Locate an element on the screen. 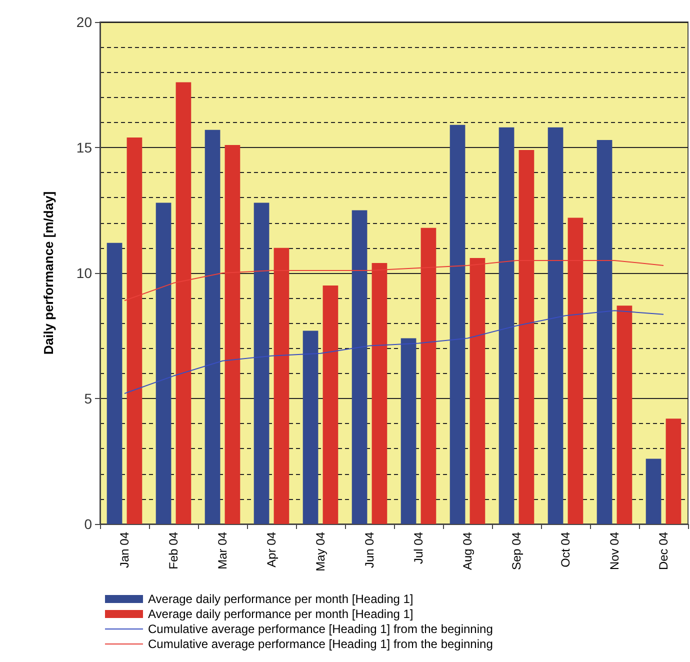 The image size is (690, 662). x-tick-label: Apr 04 is located at coordinates (271, 550).